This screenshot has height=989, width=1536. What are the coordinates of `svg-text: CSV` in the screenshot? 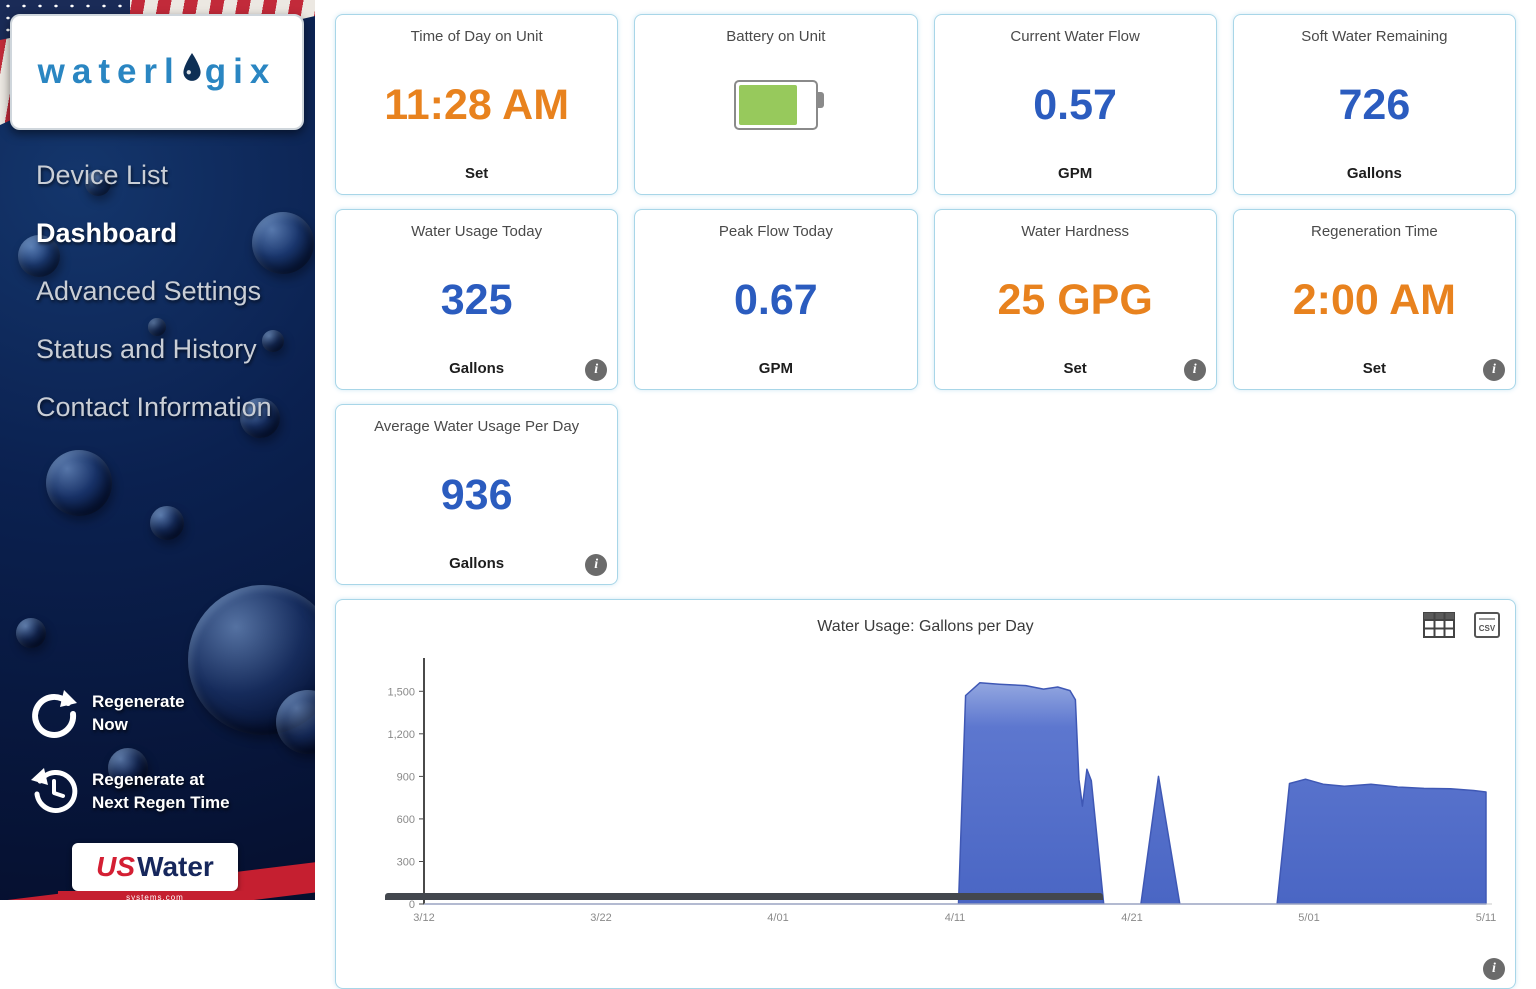 It's located at (1487, 628).